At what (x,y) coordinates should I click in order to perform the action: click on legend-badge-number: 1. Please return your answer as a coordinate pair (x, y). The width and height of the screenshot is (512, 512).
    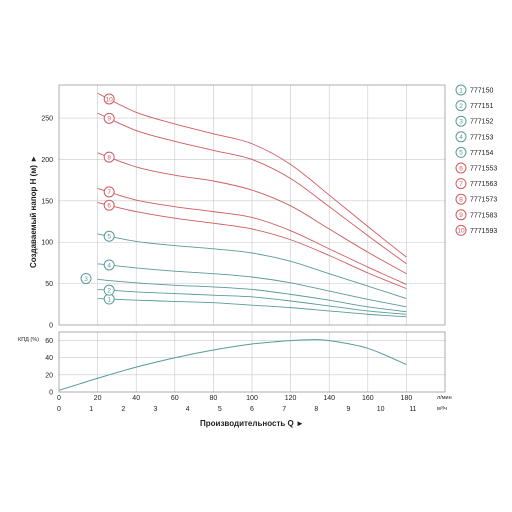
    Looking at the image, I should click on (461, 90).